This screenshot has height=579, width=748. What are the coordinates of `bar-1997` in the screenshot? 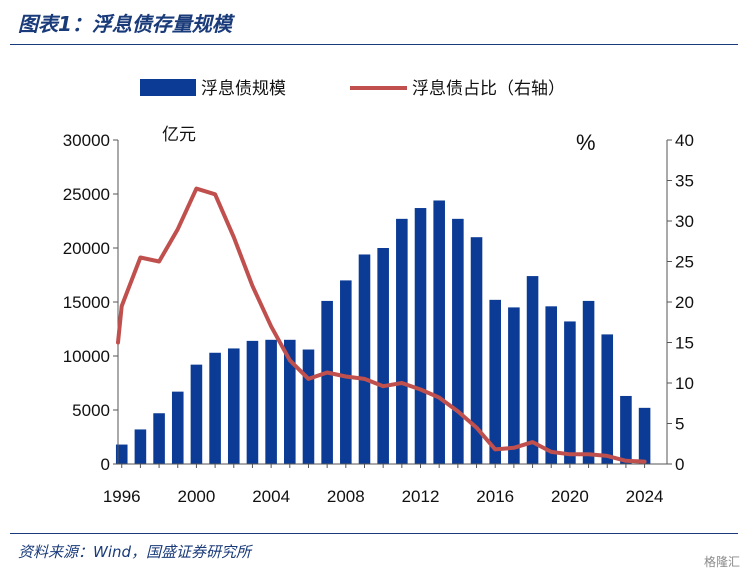 It's located at (140, 446).